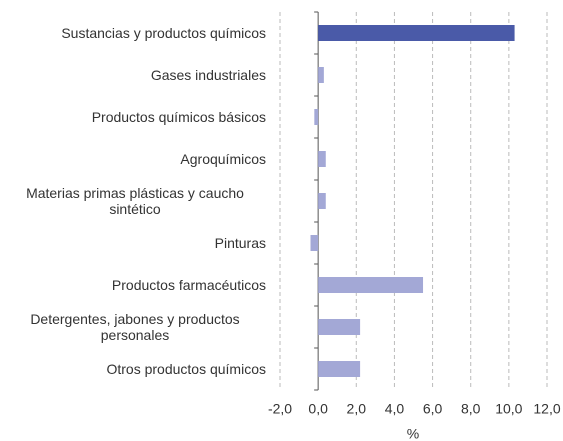 This screenshot has width=563, height=441. I want to click on y-tick-label: Sustancias y productos químicos, so click(135, 33).